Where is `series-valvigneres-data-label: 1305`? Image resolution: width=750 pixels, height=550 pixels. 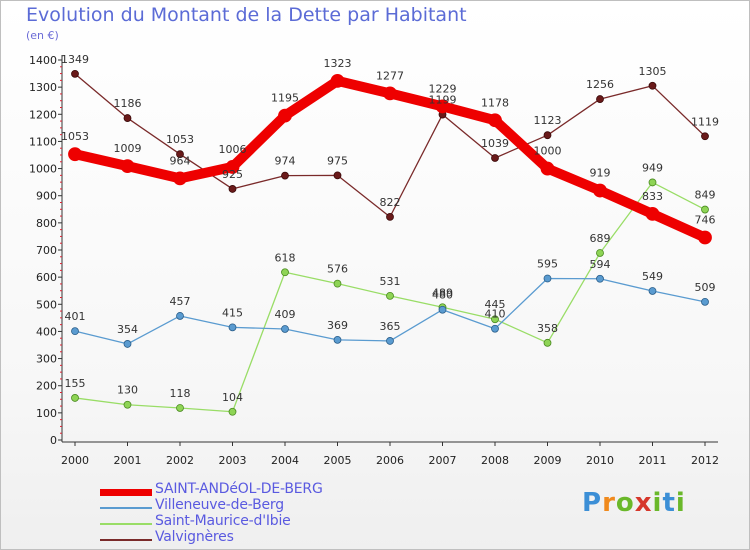
series-valvigneres-data-label: 1305 is located at coordinates (653, 71).